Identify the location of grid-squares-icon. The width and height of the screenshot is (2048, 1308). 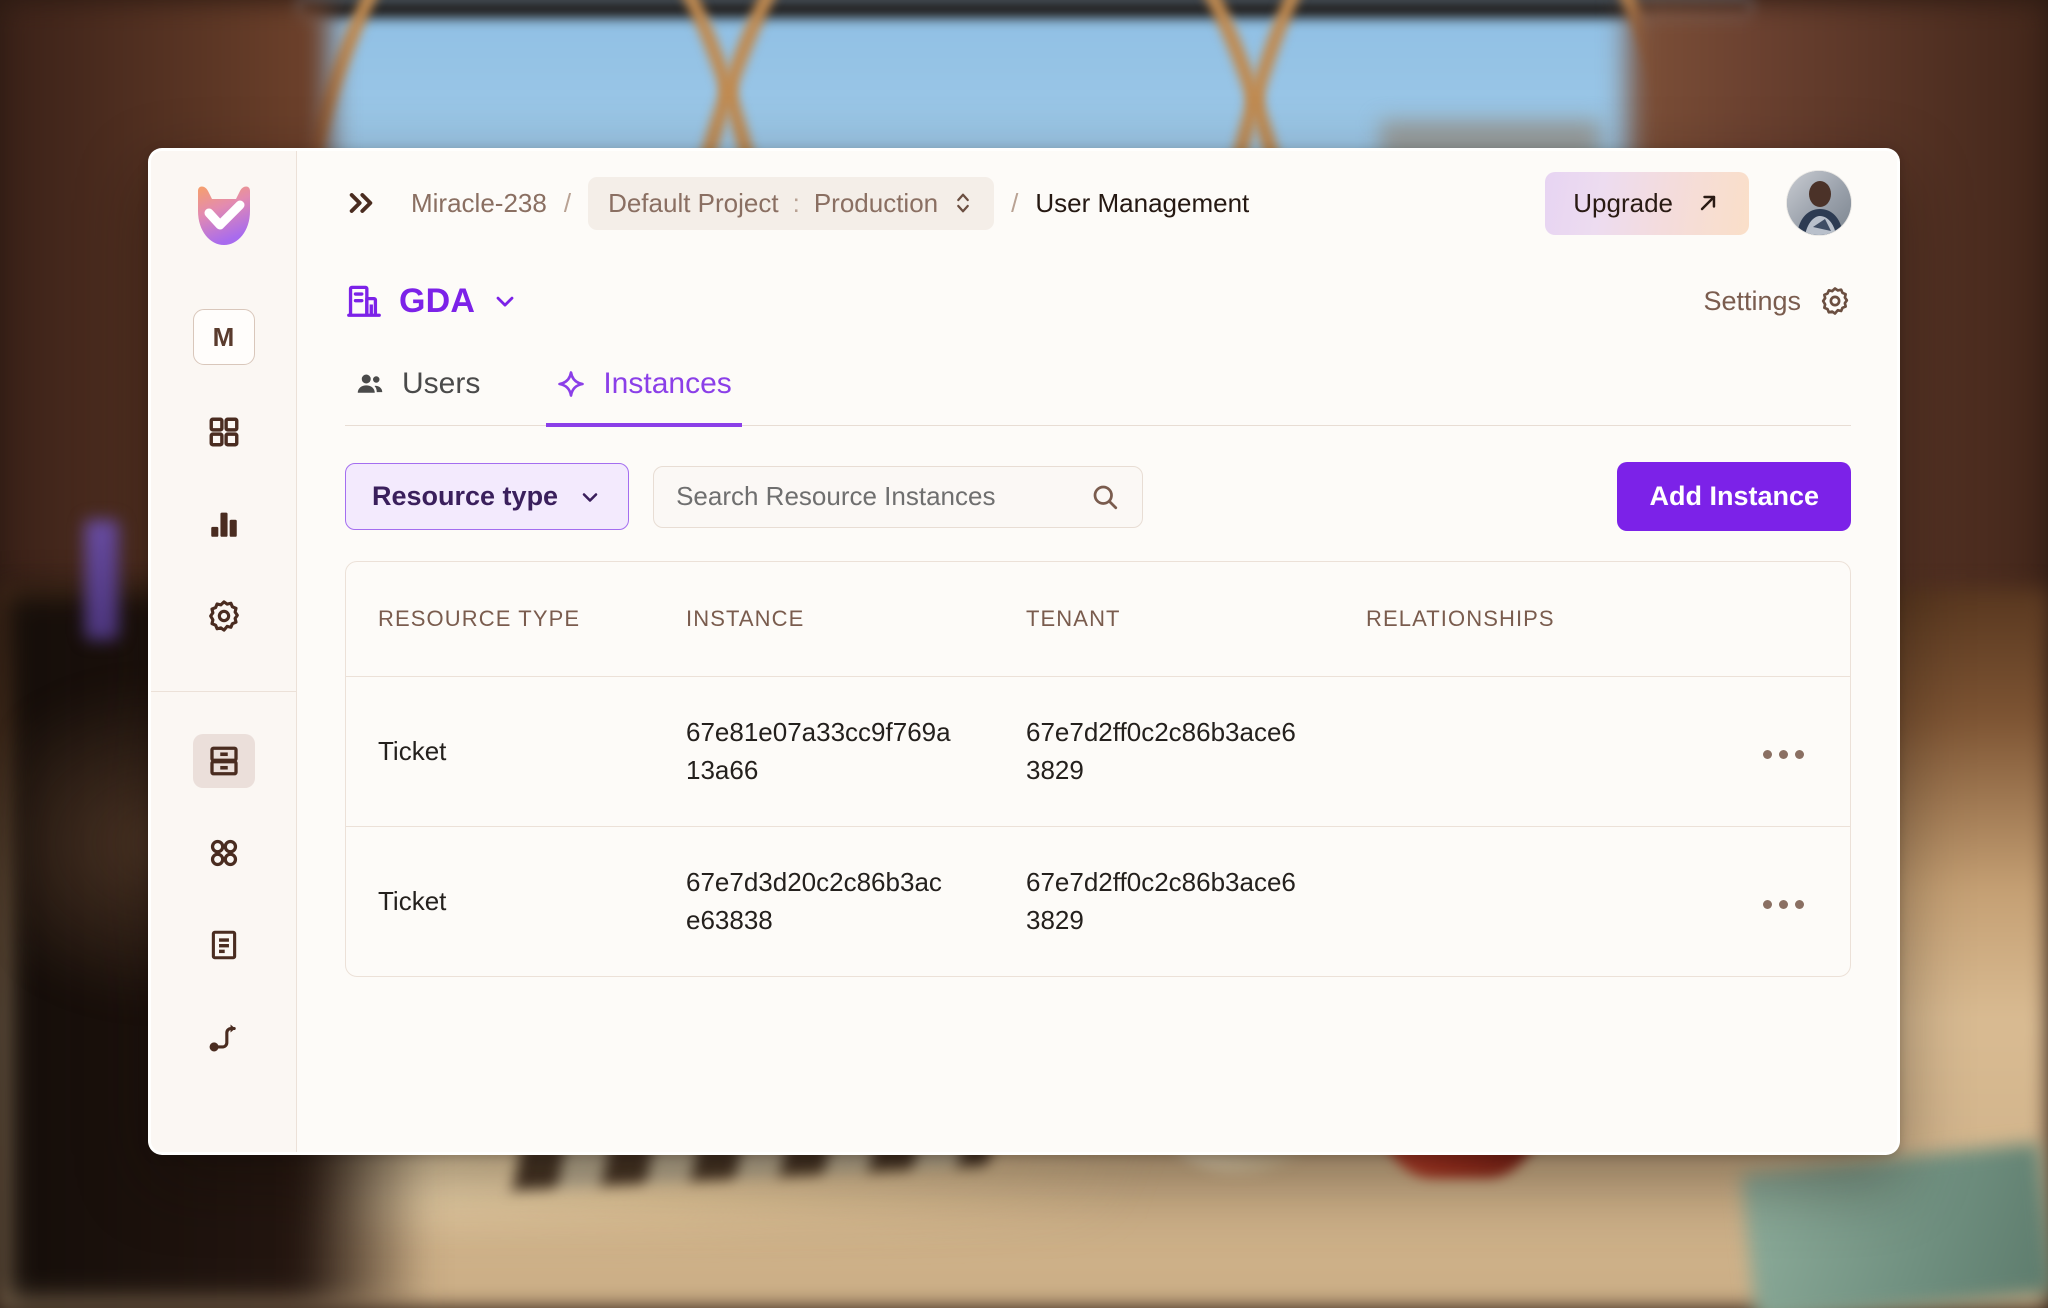
(224, 432).